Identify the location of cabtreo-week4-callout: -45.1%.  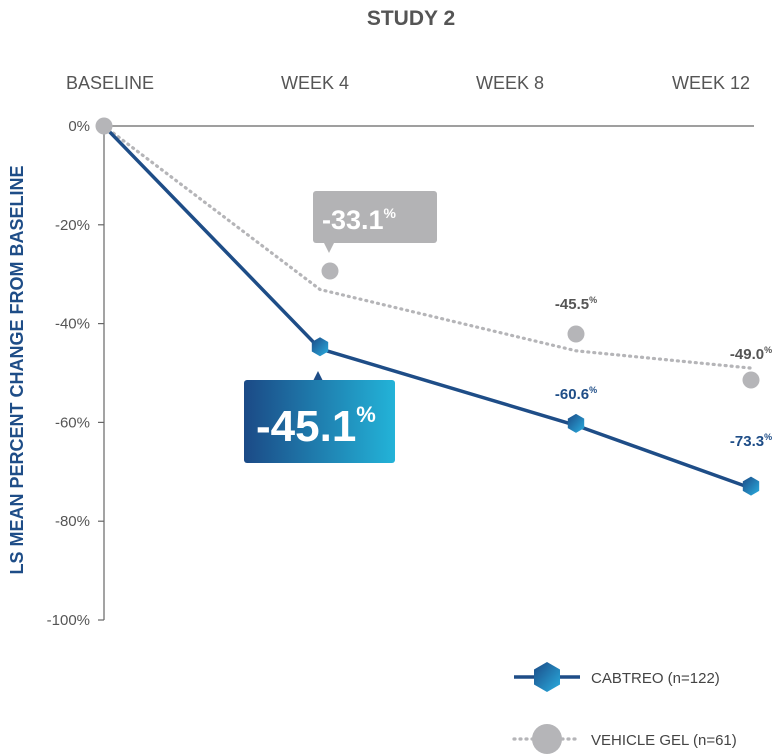
(319, 417).